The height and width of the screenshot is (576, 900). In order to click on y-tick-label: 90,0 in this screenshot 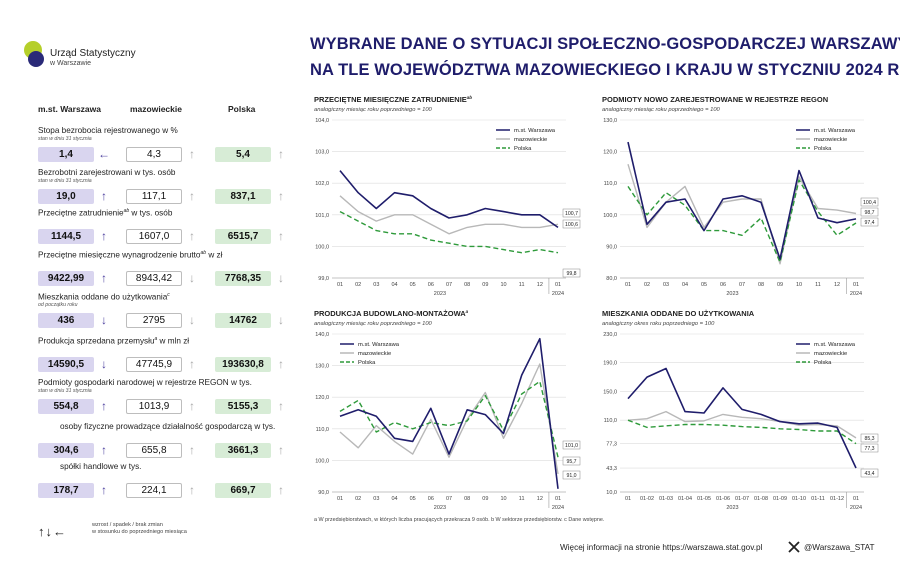, I will do `click(611, 247)`.